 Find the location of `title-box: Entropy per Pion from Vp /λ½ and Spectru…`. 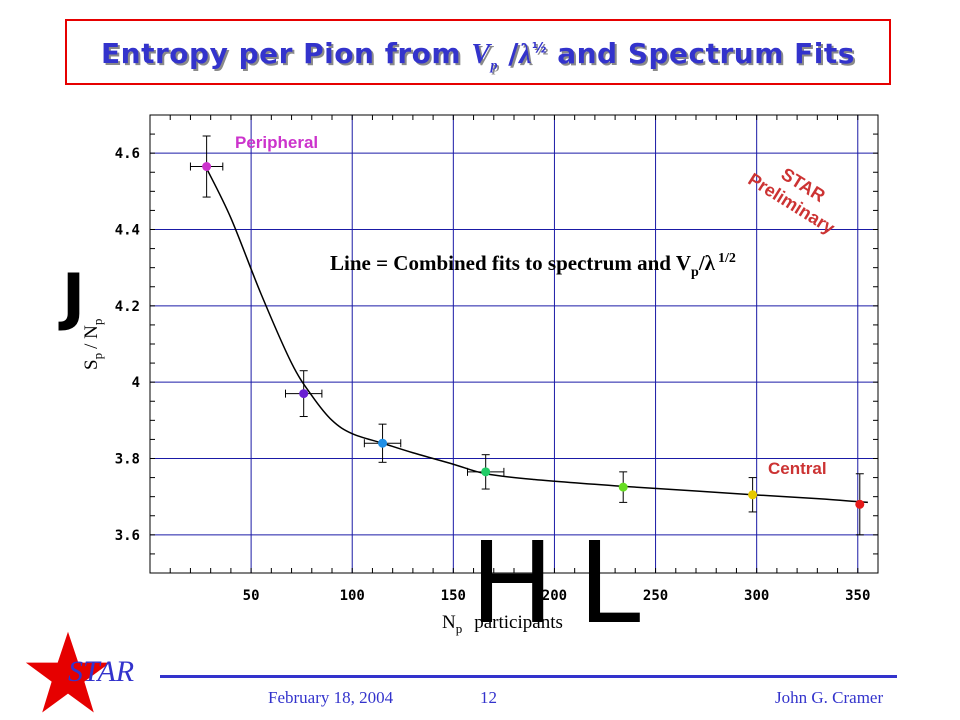

title-box: Entropy per Pion from Vp /λ½ and Spectru… is located at coordinates (478, 52).